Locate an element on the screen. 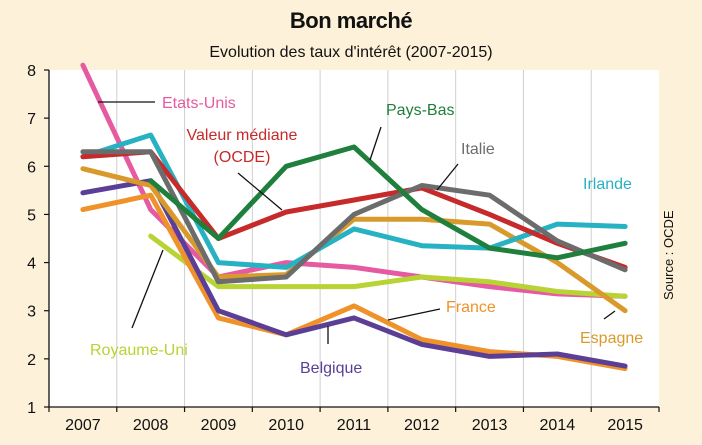 This screenshot has height=445, width=702. series-label-line: Etats-Unis is located at coordinates (199, 103).